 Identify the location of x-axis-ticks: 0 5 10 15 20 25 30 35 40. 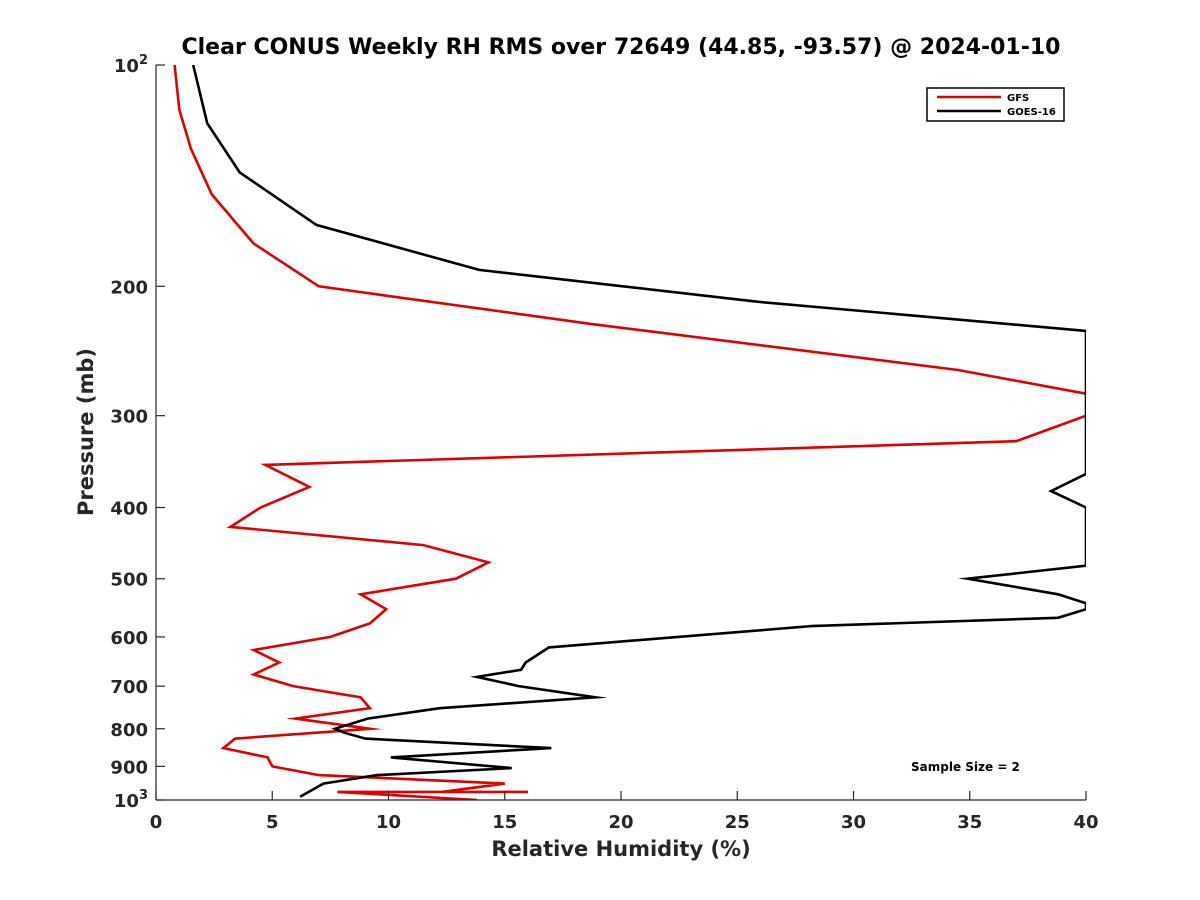
(624, 812).